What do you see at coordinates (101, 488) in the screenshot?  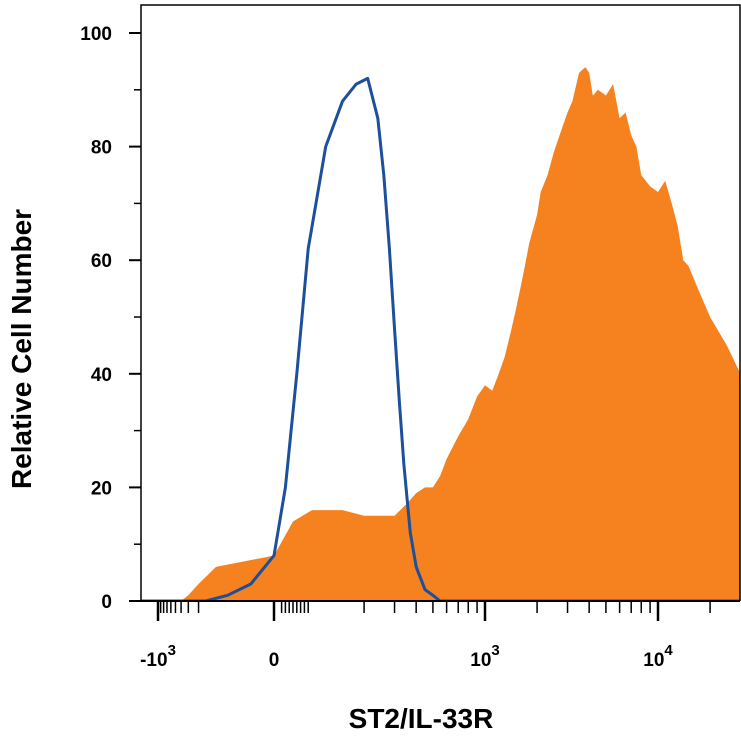 I see `y-tick-label-20: 20` at bounding box center [101, 488].